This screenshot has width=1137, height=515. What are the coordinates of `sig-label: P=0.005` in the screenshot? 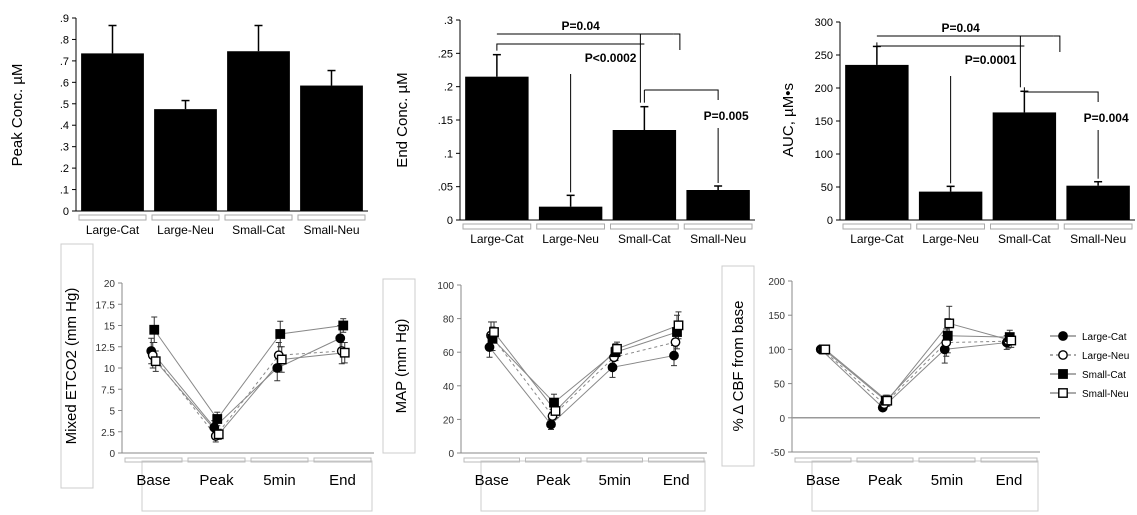 It's located at (726, 116).